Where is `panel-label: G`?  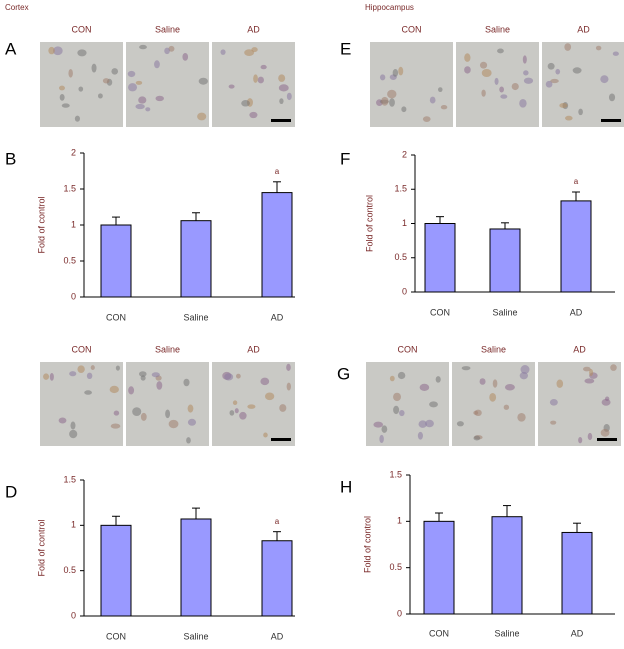 panel-label: G is located at coordinates (343, 373).